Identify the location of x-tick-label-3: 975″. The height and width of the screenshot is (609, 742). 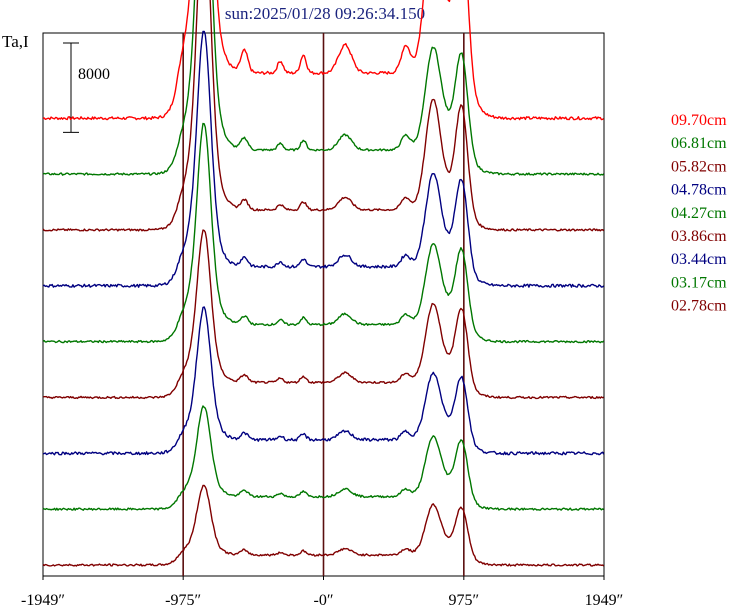
(463, 600).